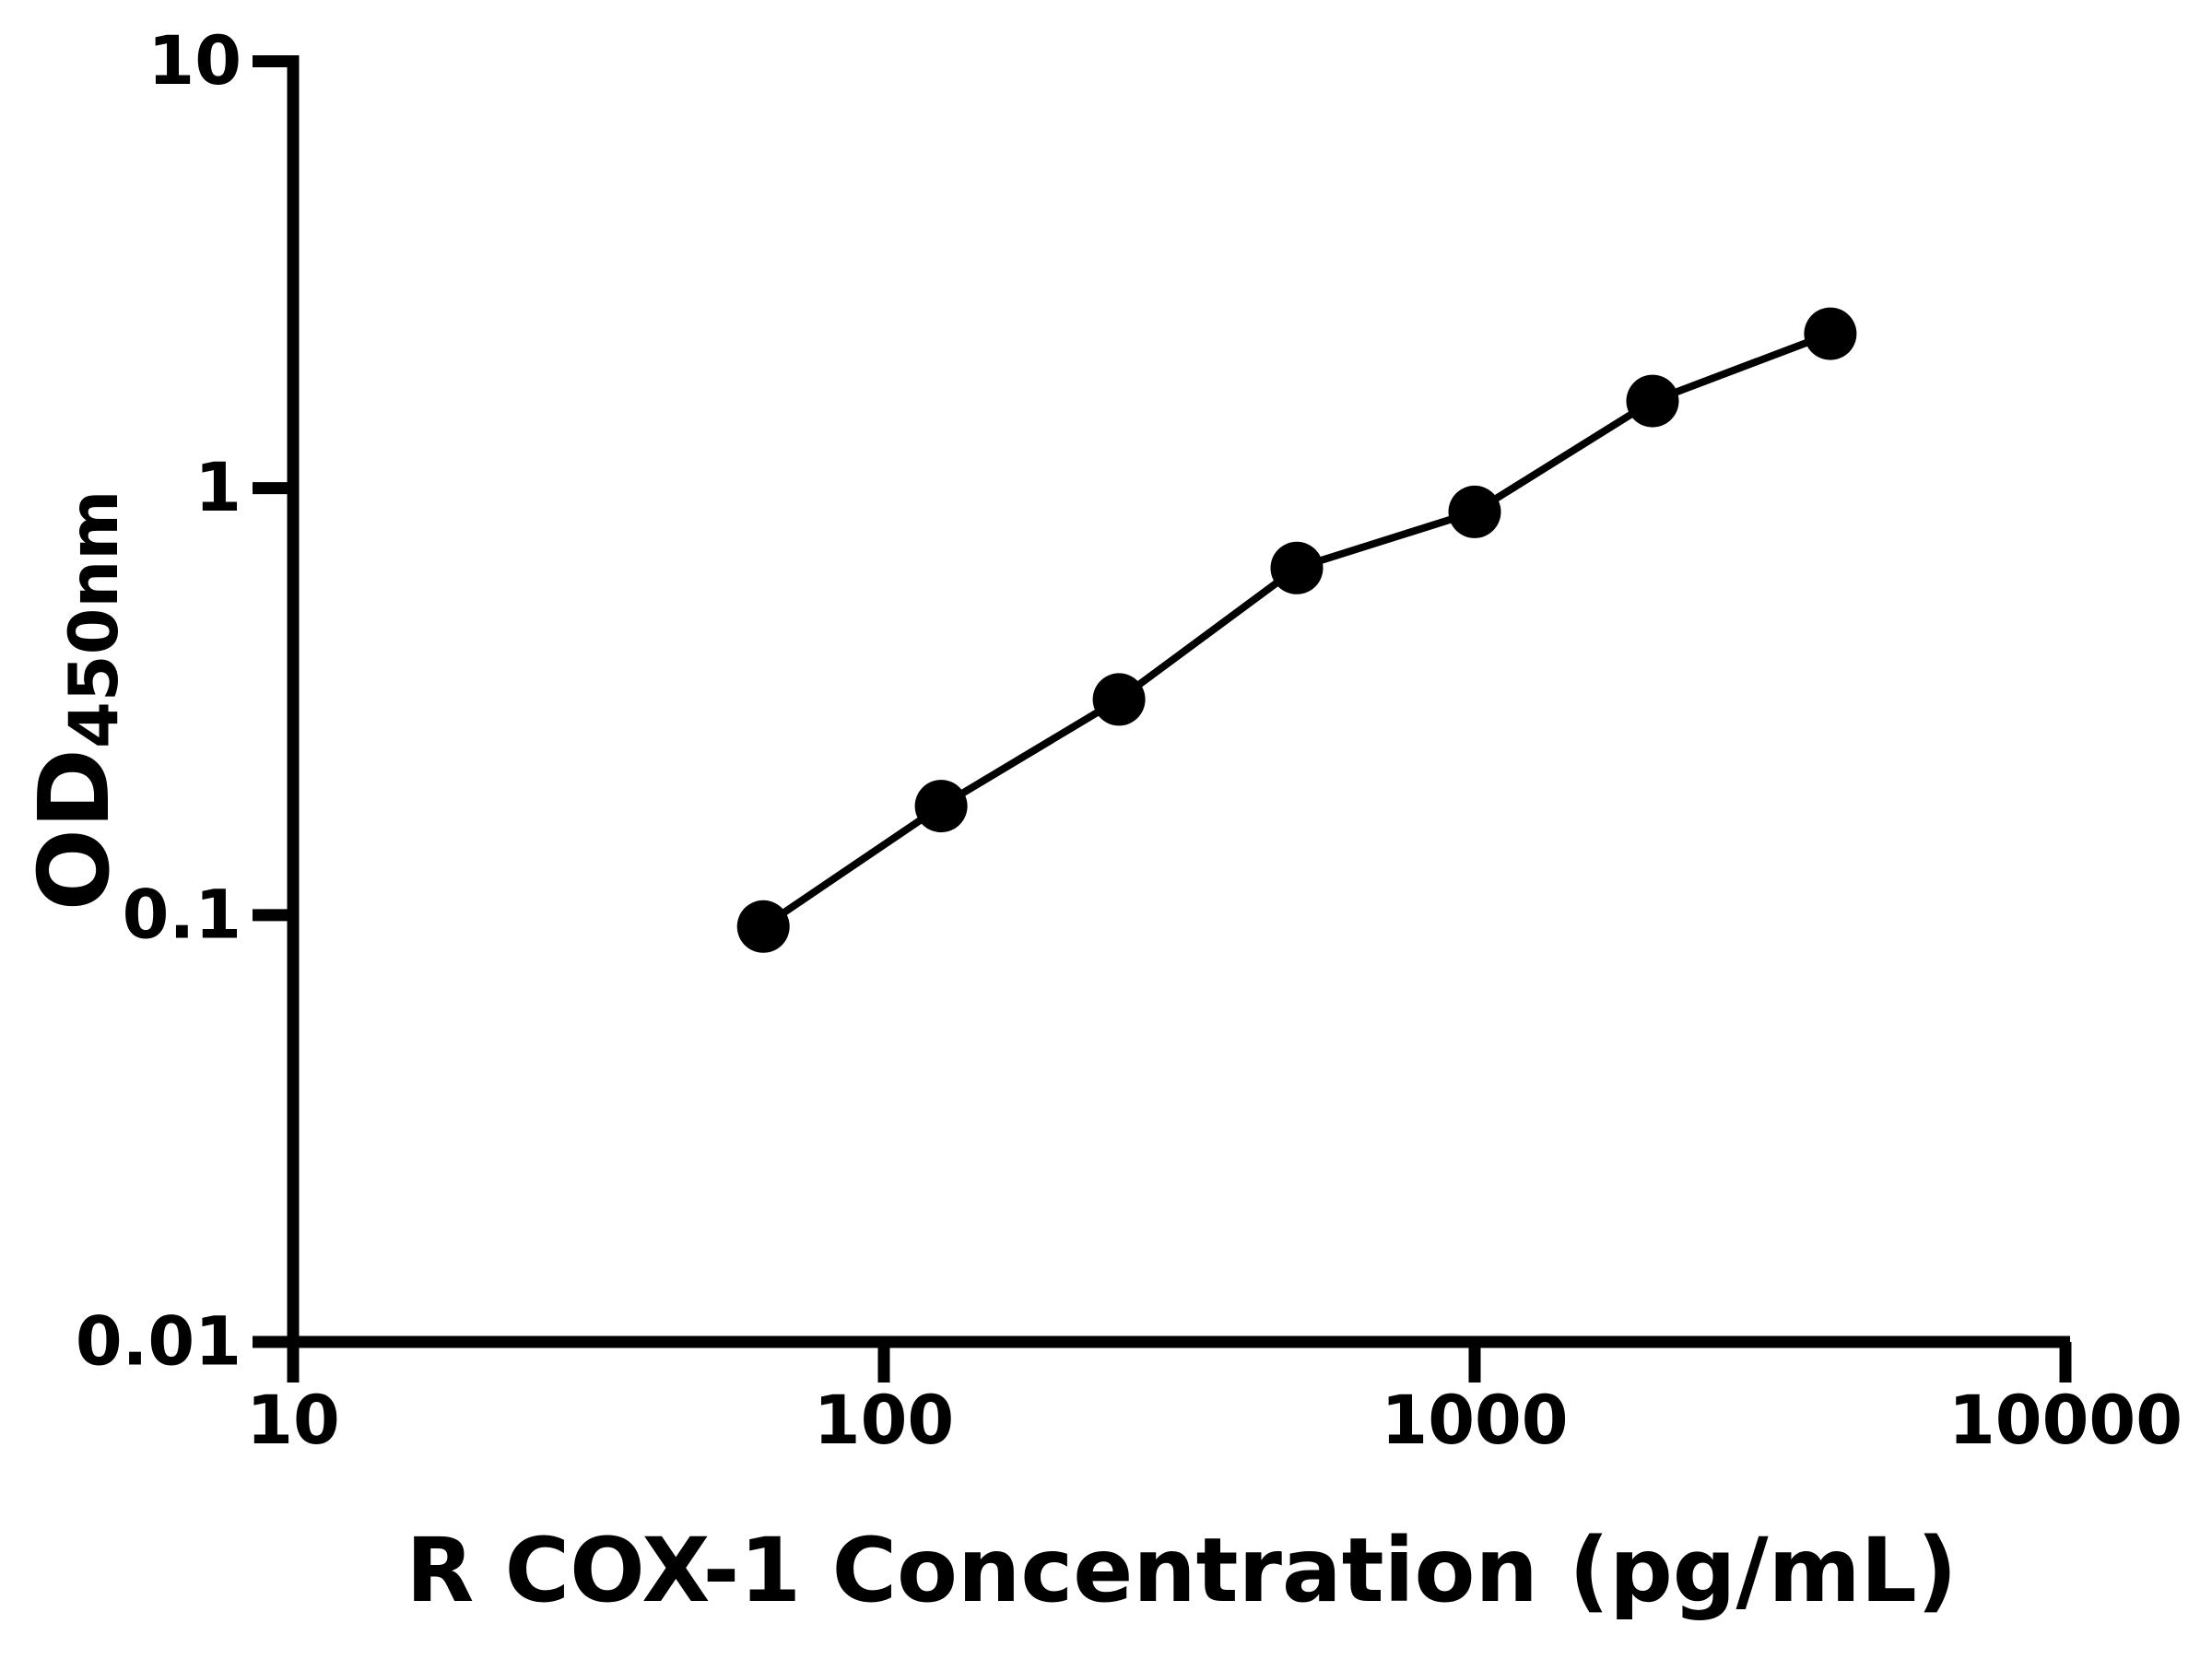 The width and height of the screenshot is (2212, 1659). I want to click on y-tick-label: 10, so click(194, 61).